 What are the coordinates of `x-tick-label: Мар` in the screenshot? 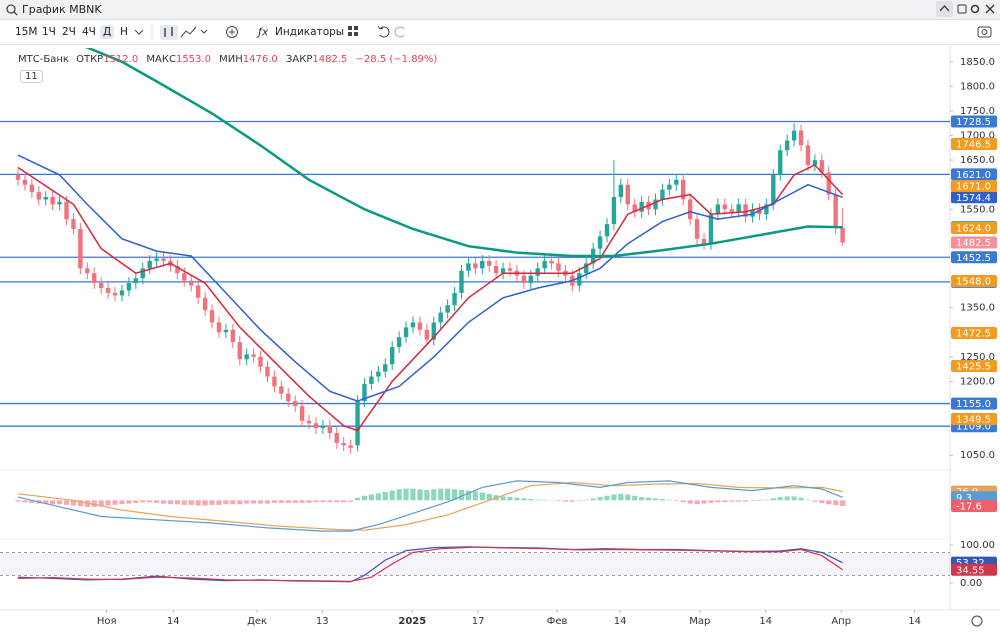 It's located at (699, 621).